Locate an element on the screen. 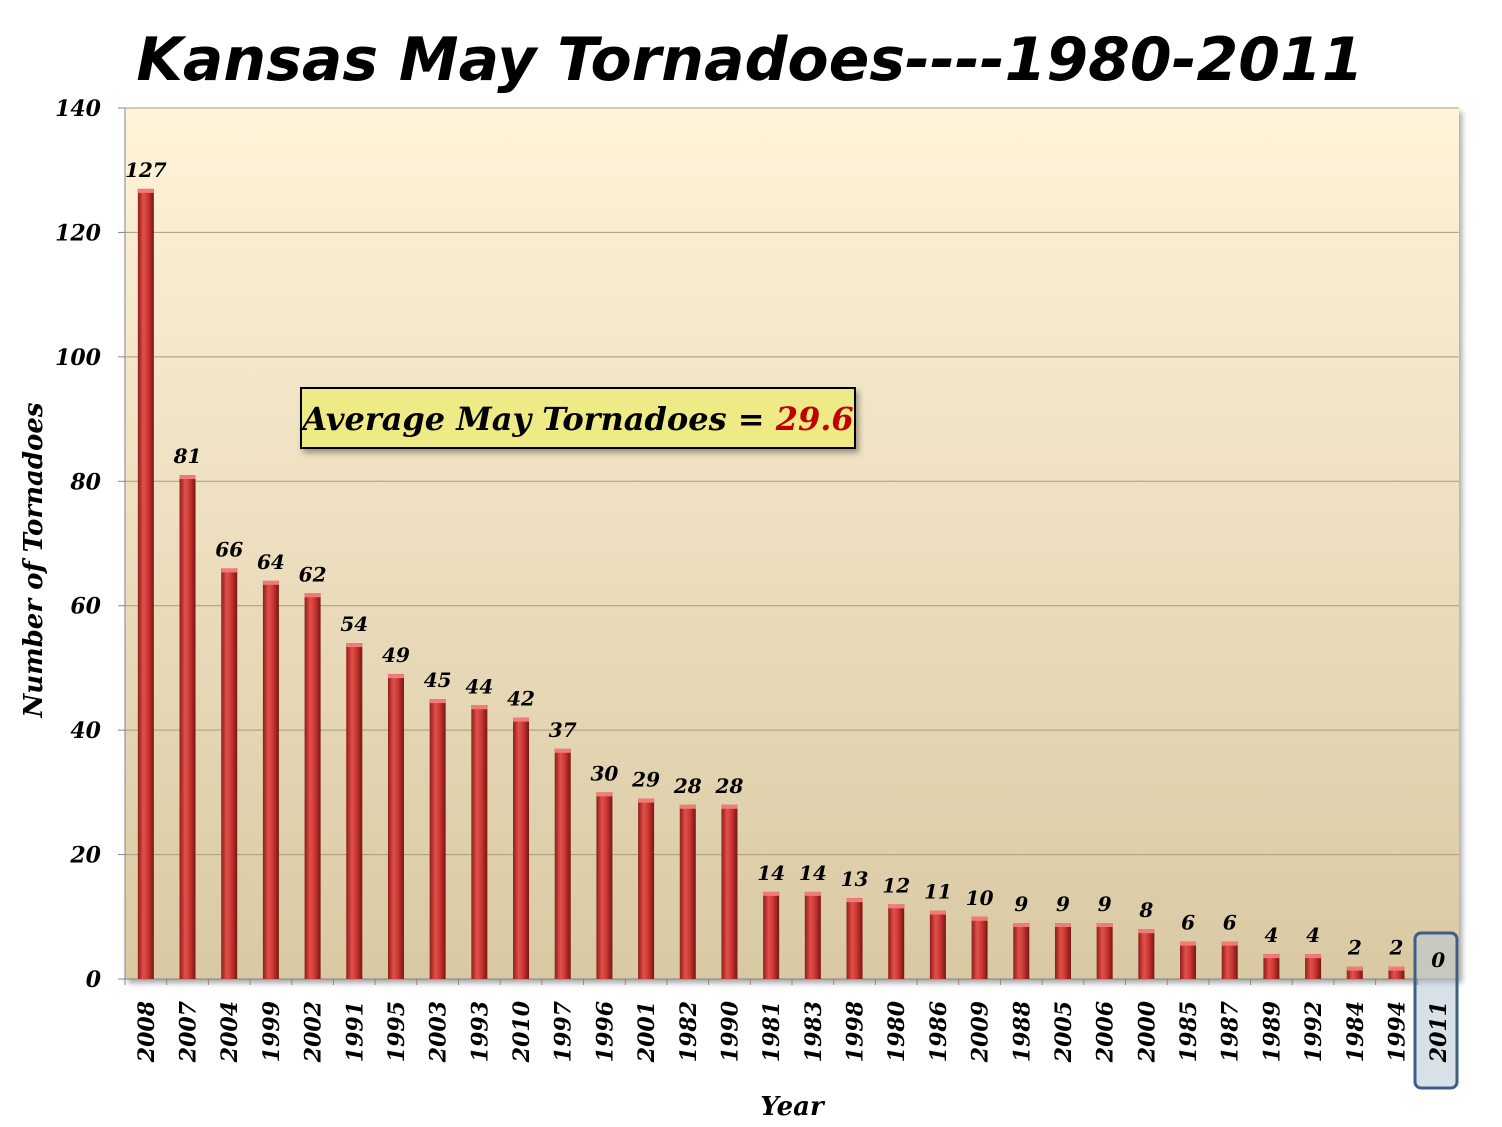  x-tick-label-2005: 2005 is located at coordinates (1064, 1032).